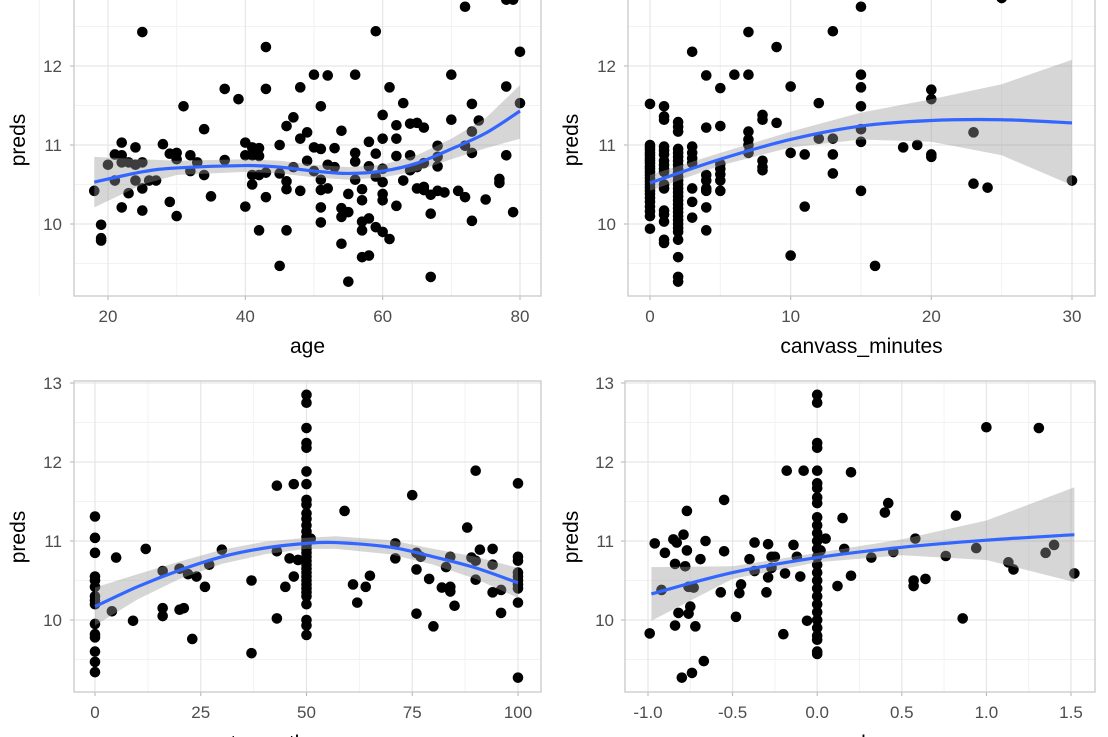 The width and height of the screenshot is (1108, 737). I want to click on x-tick-label: 80, so click(520, 316).